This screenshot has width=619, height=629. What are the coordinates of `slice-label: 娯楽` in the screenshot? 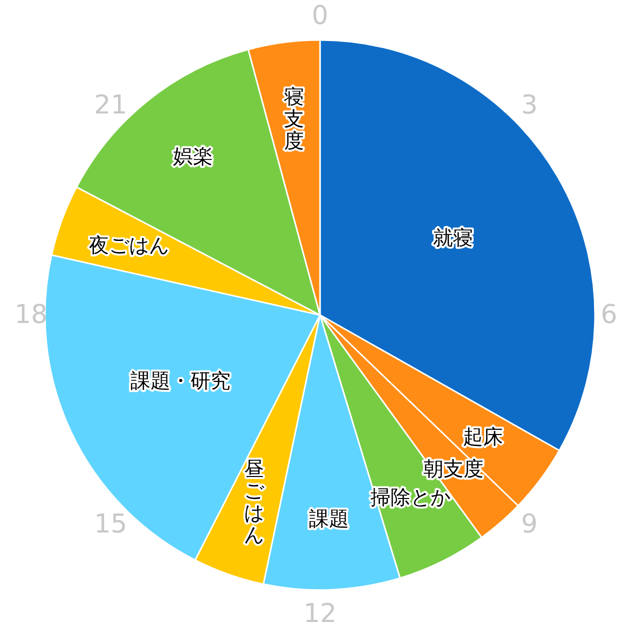 It's located at (192, 156).